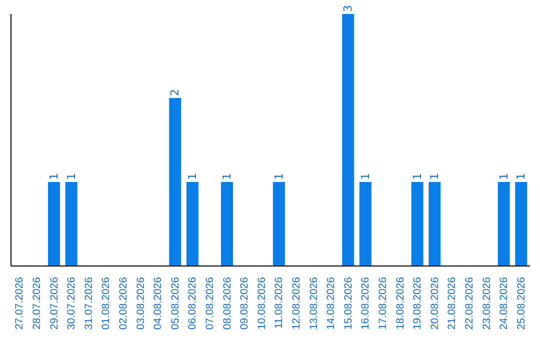  What do you see at coordinates (418, 303) in the screenshot?
I see `x-tick-label: 19.08.2026` at bounding box center [418, 303].